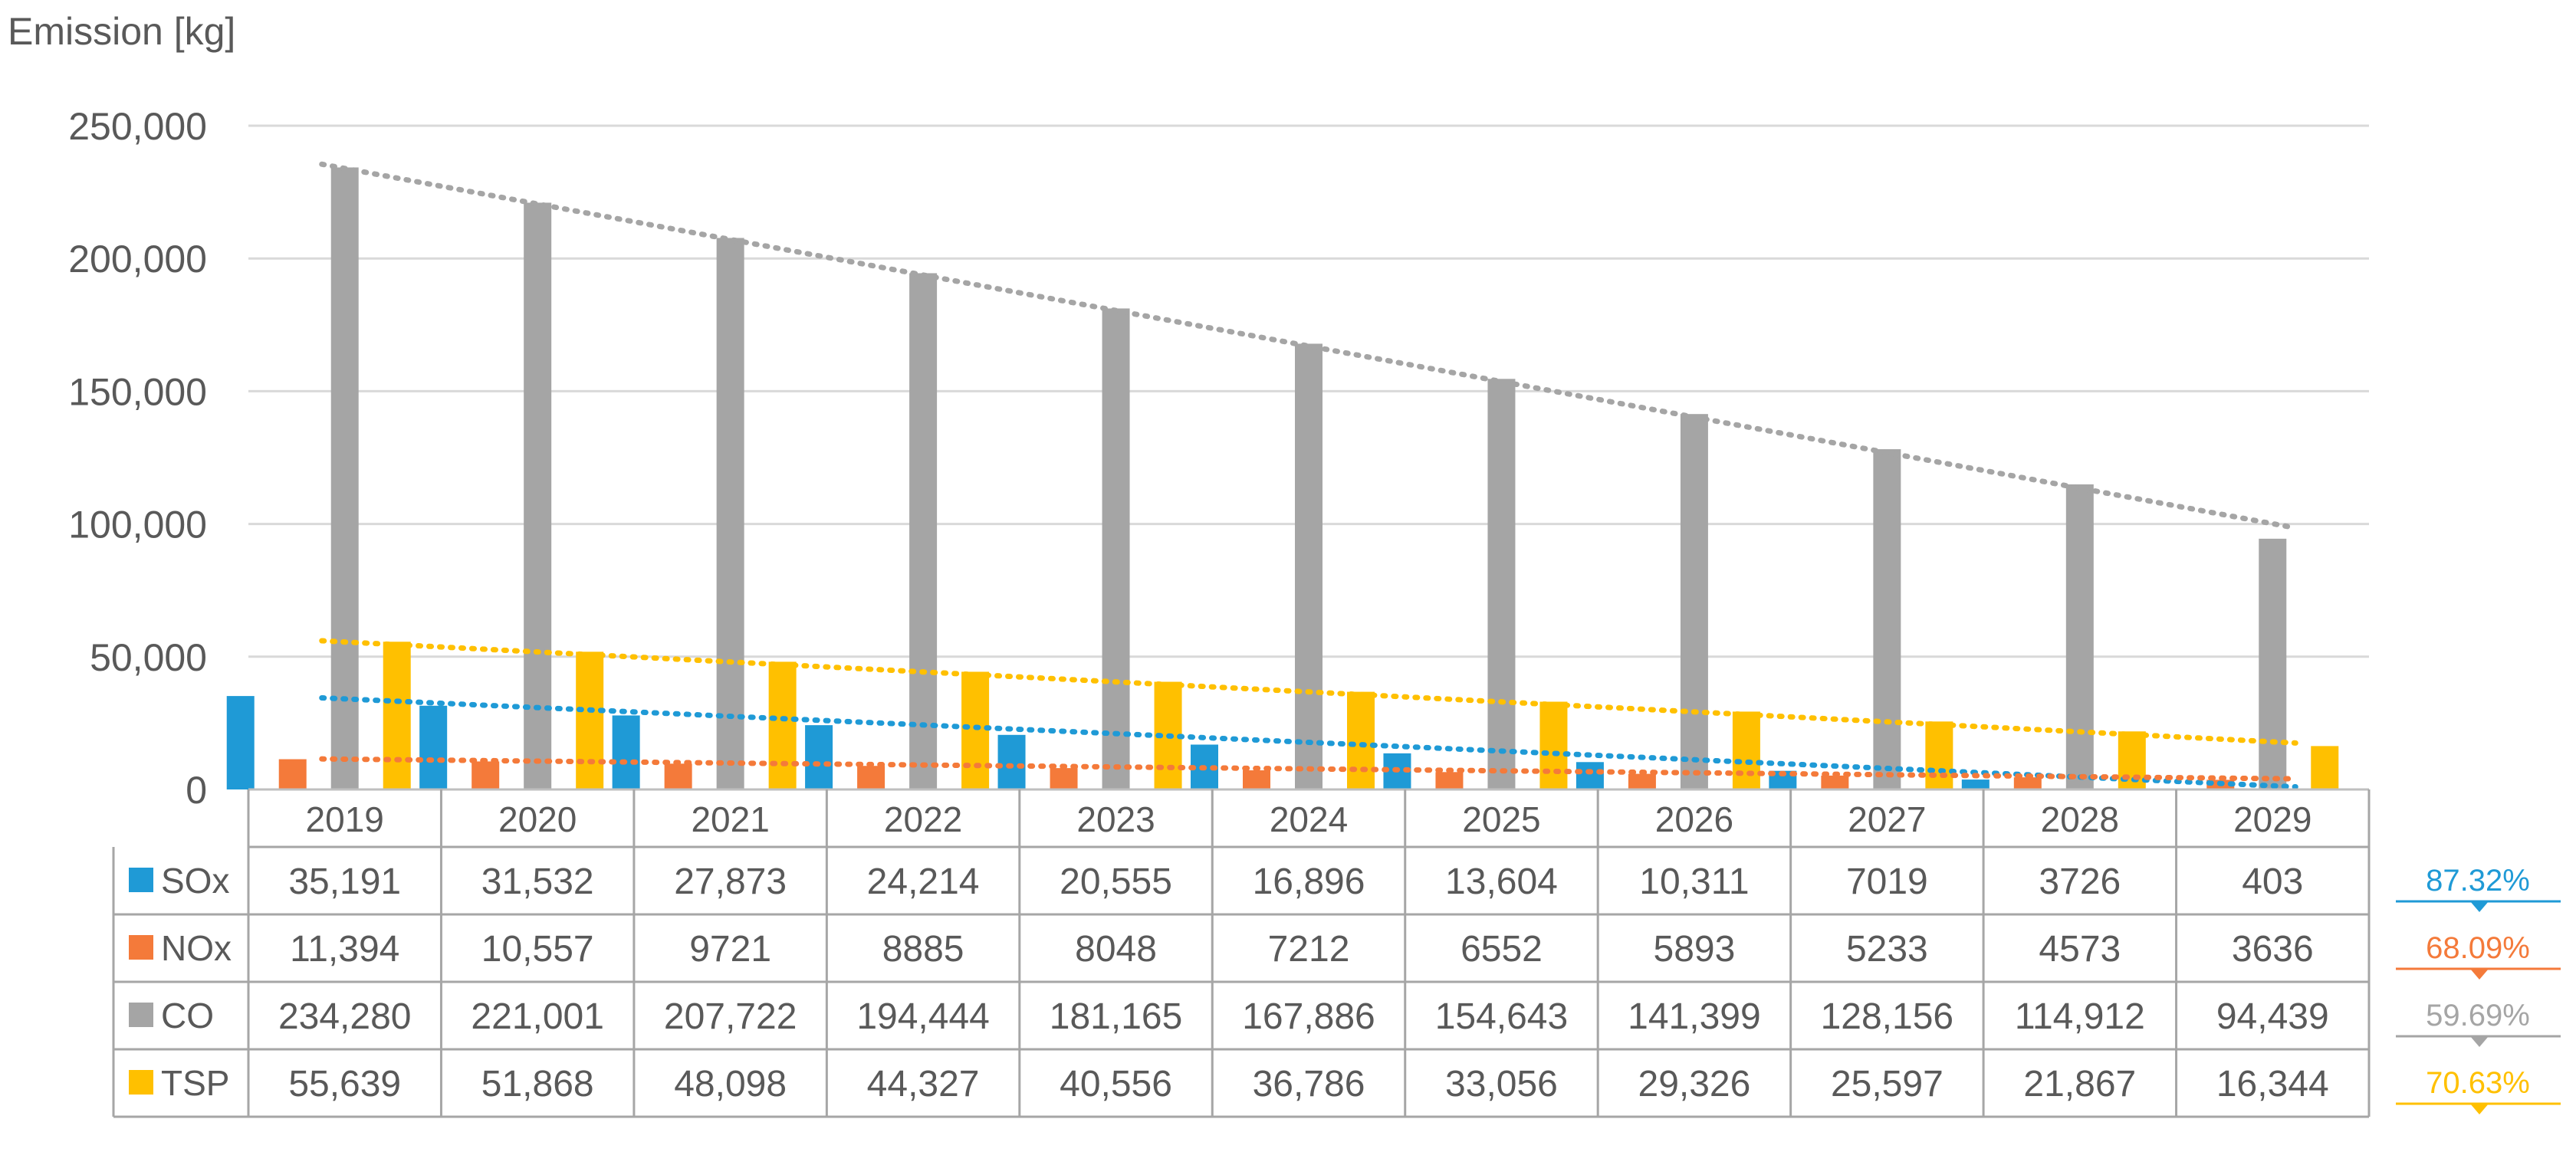 This screenshot has width=2576, height=1152. I want to click on table-cell: 27,873, so click(731, 882).